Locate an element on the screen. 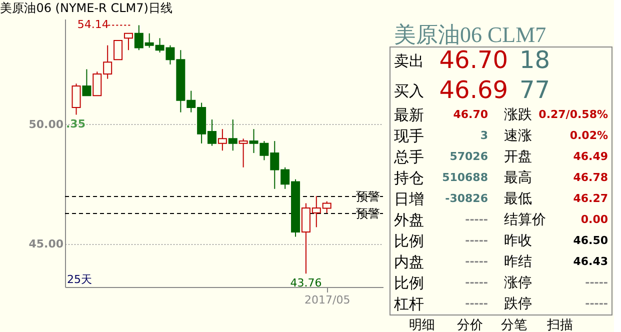  text: 外盘 is located at coordinates (409, 220).